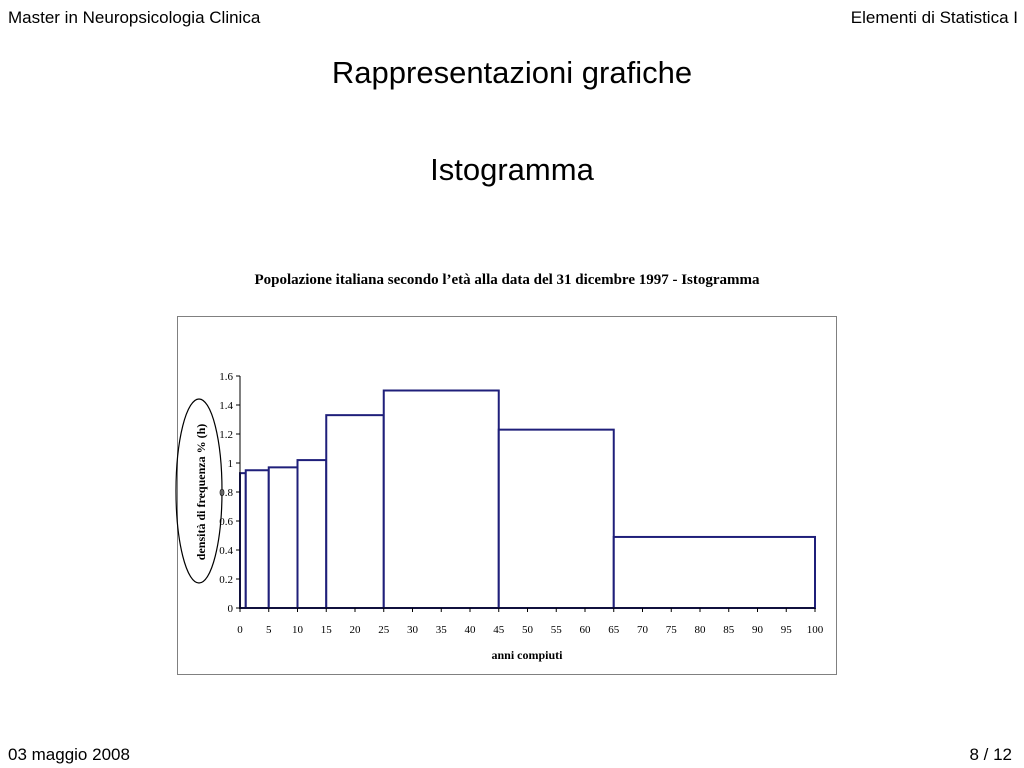 This screenshot has height=768, width=1024. I want to click on x-tick-label: 30, so click(413, 630).